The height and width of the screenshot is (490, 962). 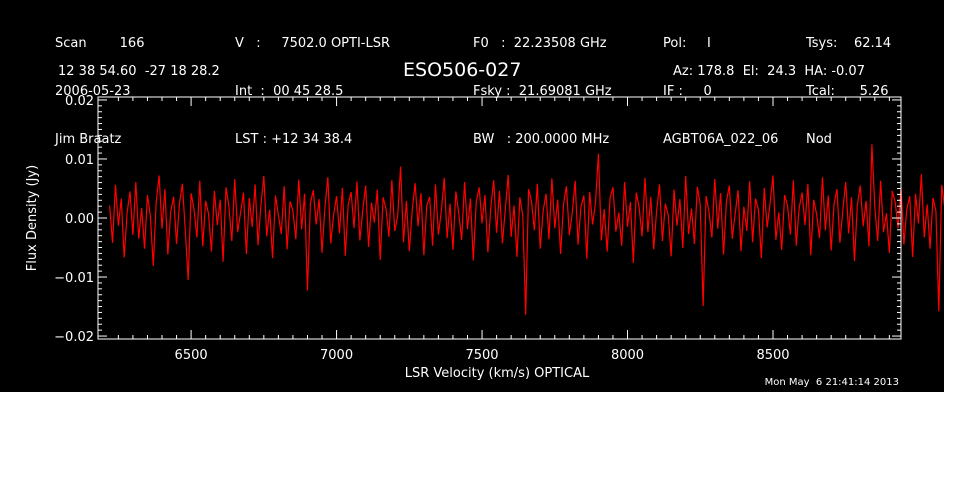 What do you see at coordinates (93, 91) in the screenshot?
I see `observation-date: 2006-05-23` at bounding box center [93, 91].